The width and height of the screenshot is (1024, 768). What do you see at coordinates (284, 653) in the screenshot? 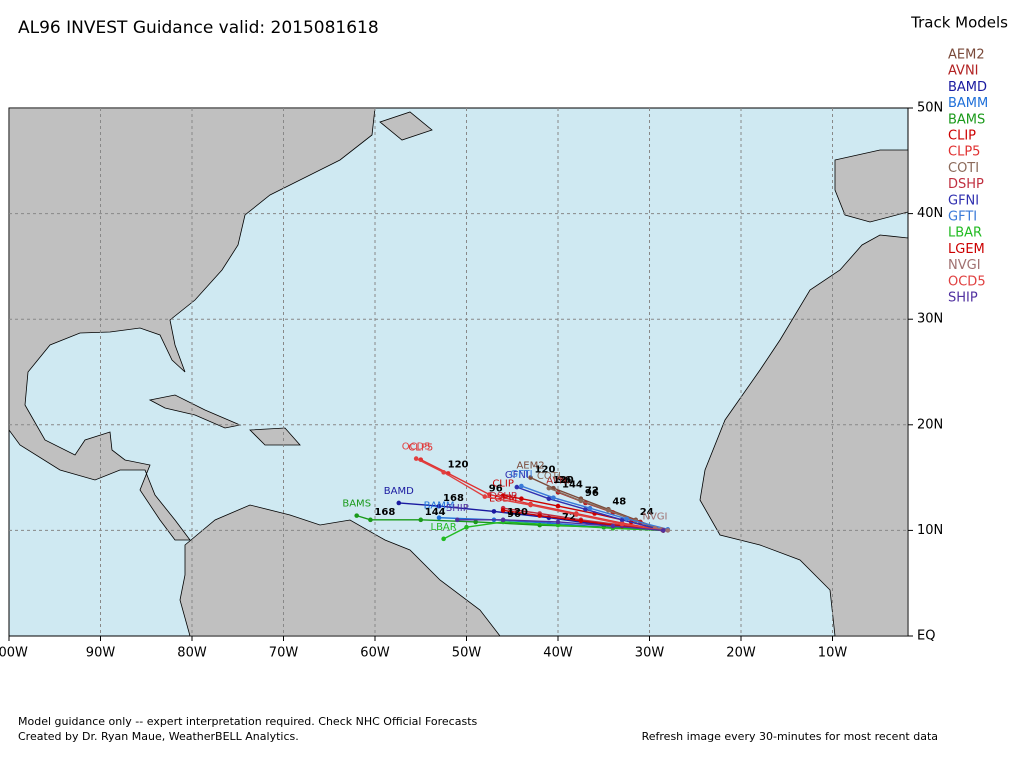
I see `x-tick-label: 70W` at bounding box center [284, 653].